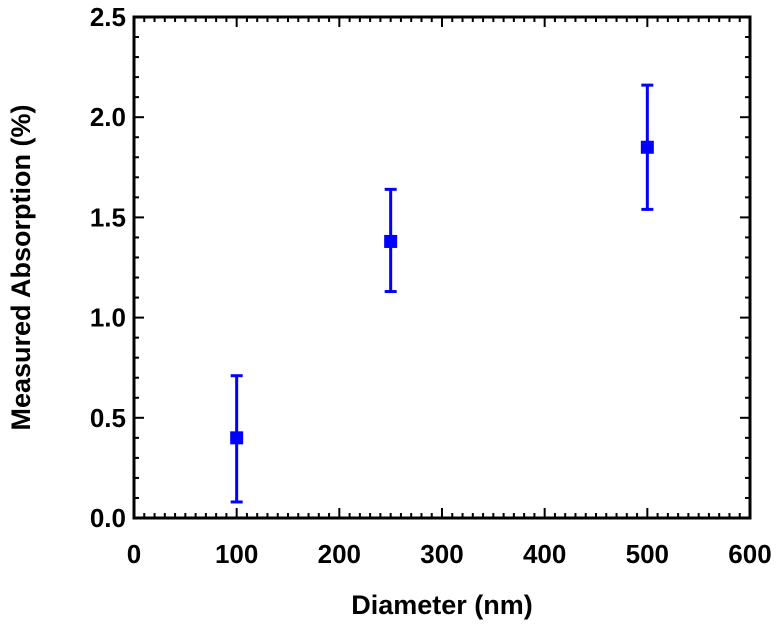  I want to click on x-tick-label: 200, so click(339, 554).